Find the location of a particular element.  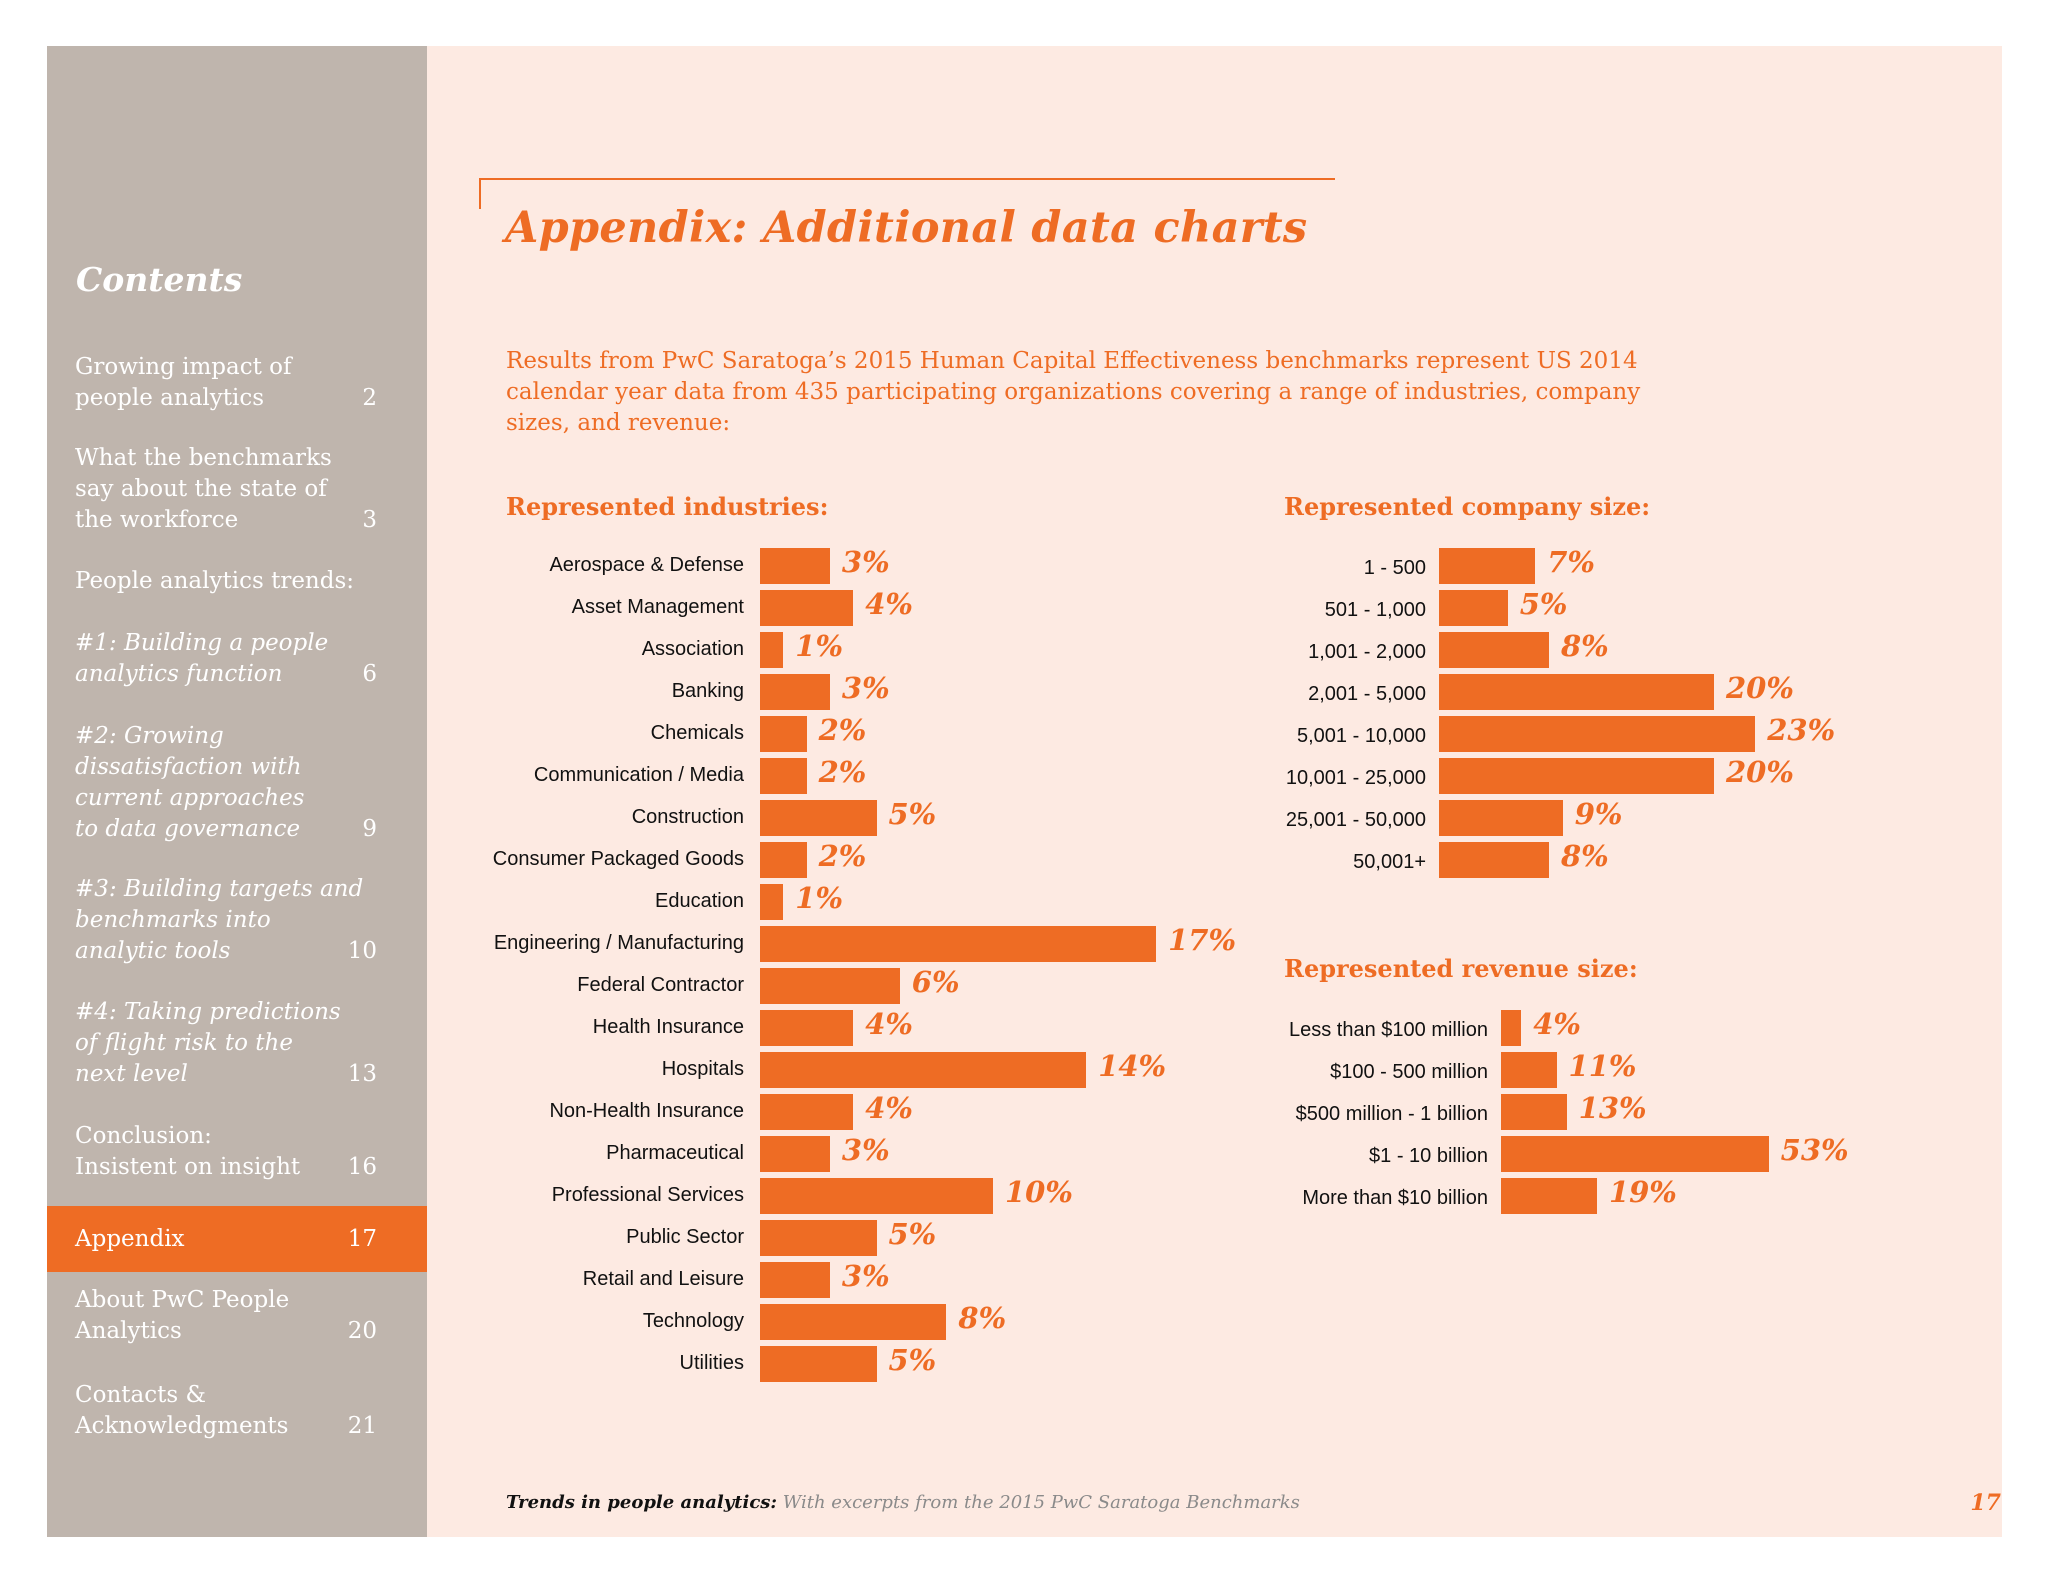

bar-category-label: Technology is located at coordinates (693, 1321).